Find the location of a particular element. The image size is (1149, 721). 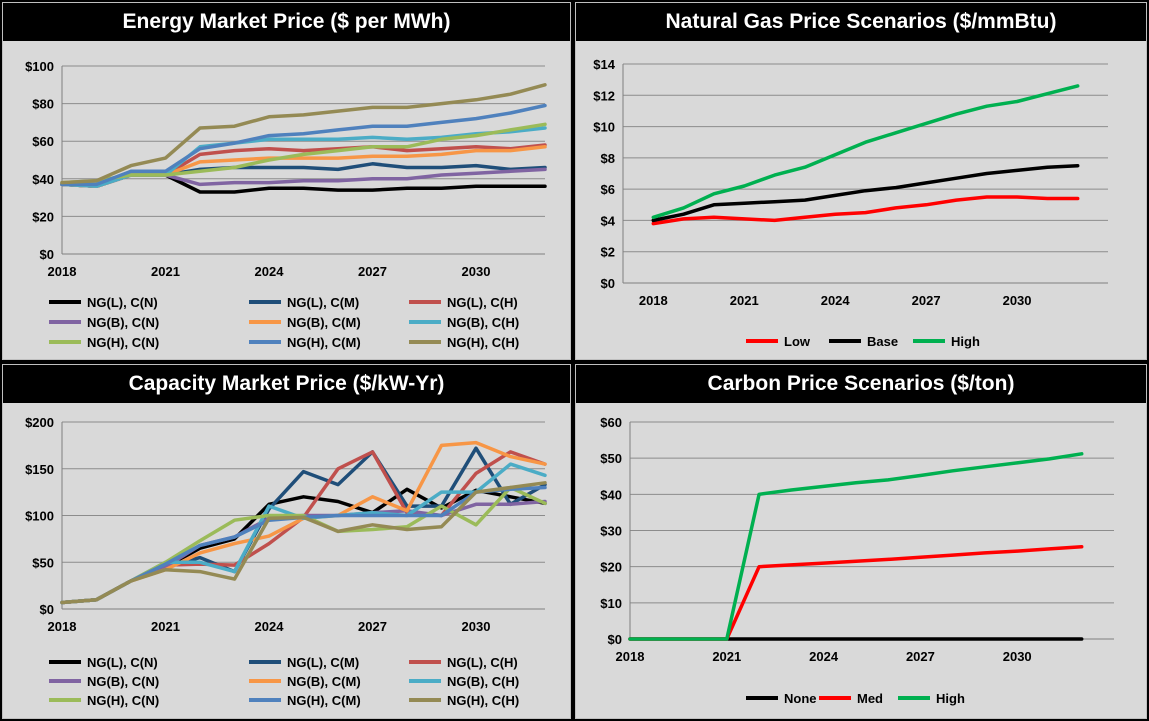

y-tick-label: $6 is located at coordinates (608, 189).